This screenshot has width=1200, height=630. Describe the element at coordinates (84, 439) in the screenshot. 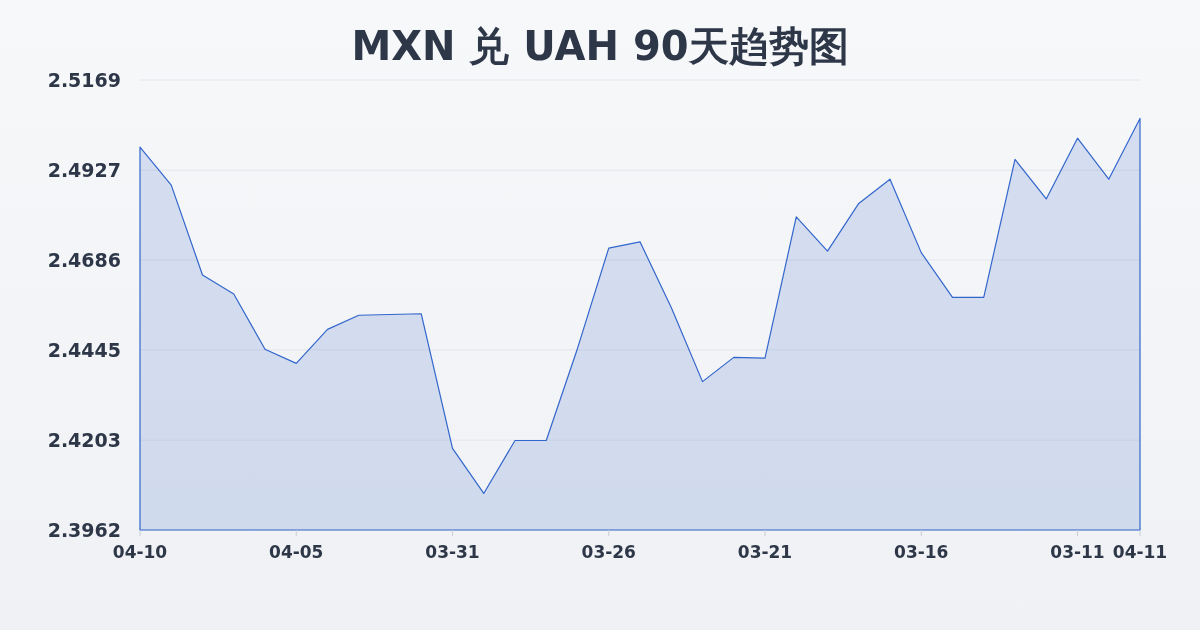

I see `y-tick-label: 2.4203` at that location.